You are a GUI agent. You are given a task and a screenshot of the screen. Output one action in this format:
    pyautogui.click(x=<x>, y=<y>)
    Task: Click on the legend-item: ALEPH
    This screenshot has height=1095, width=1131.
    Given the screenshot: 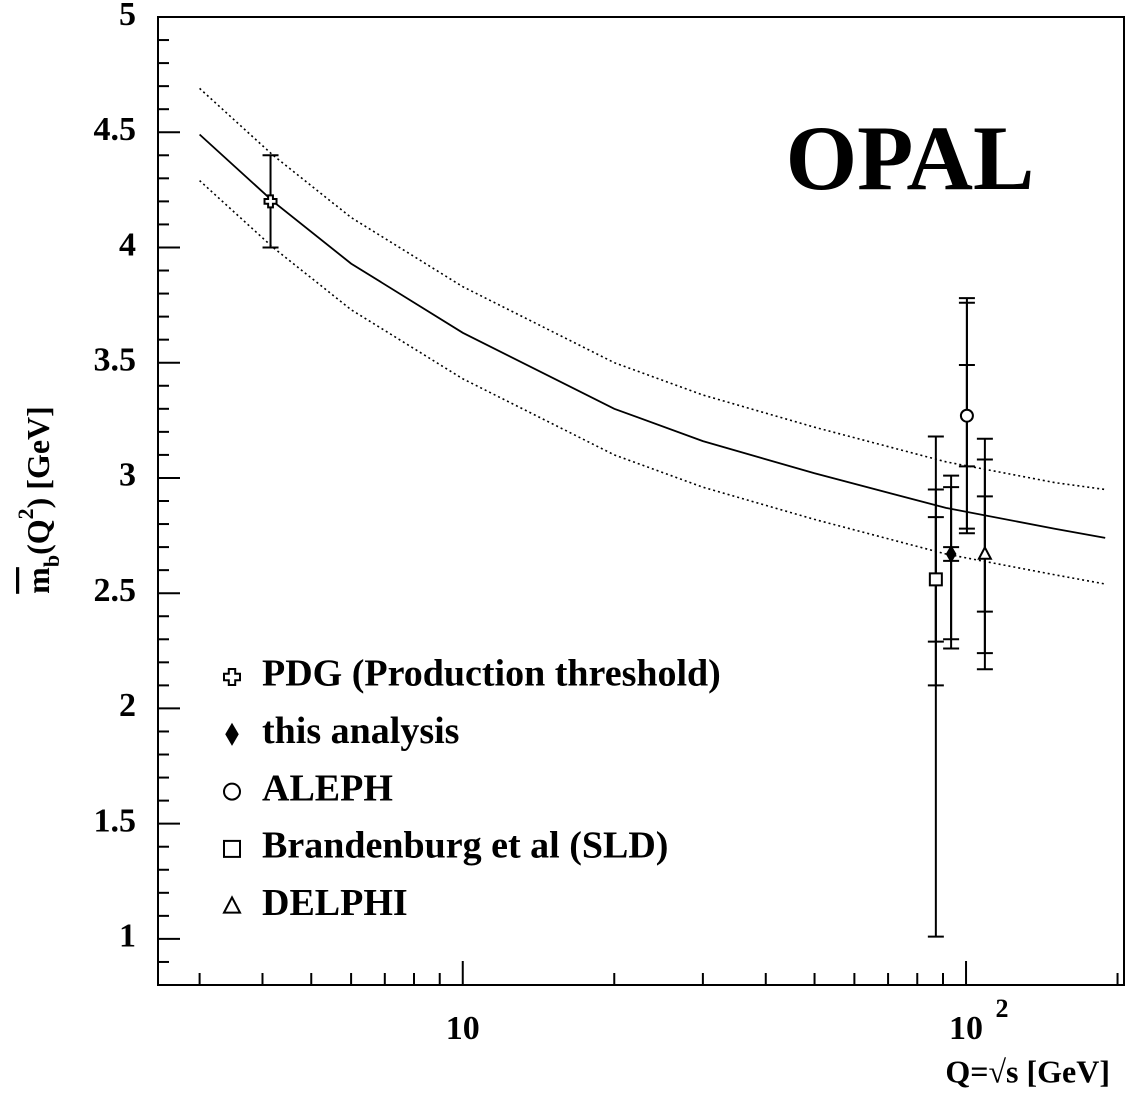 What is the action you would take?
    pyautogui.click(x=308, y=788)
    